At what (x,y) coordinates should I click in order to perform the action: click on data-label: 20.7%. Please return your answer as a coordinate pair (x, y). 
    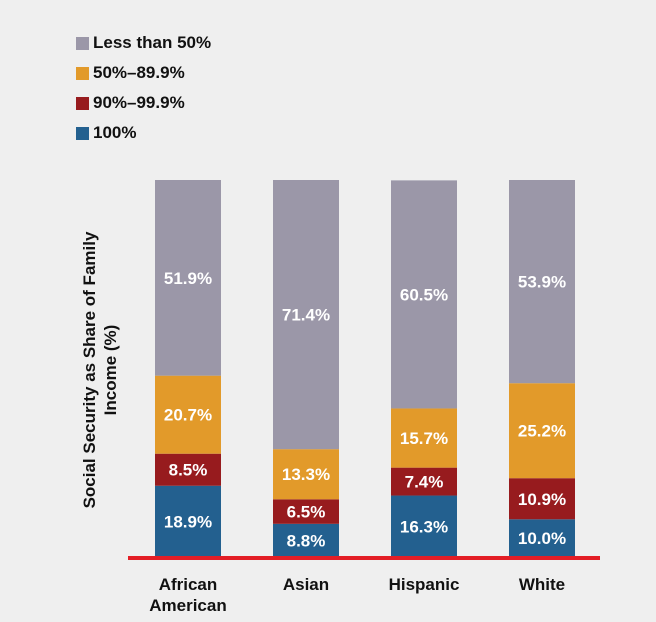
    Looking at the image, I should click on (188, 415).